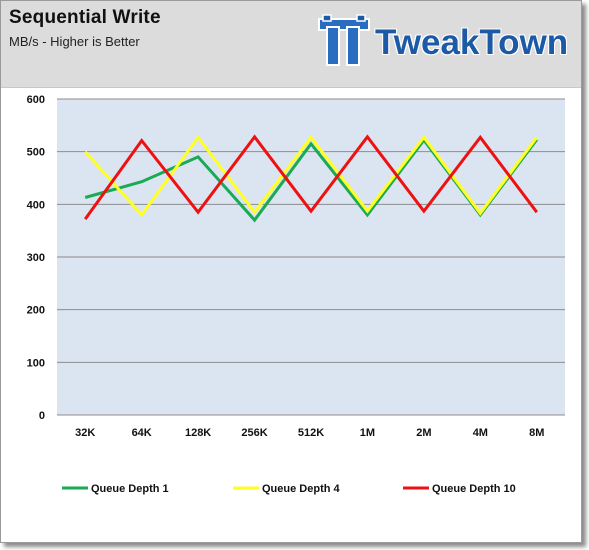 The image size is (589, 550). What do you see at coordinates (130, 489) in the screenshot?
I see `legend-label: Queue Depth 1` at bounding box center [130, 489].